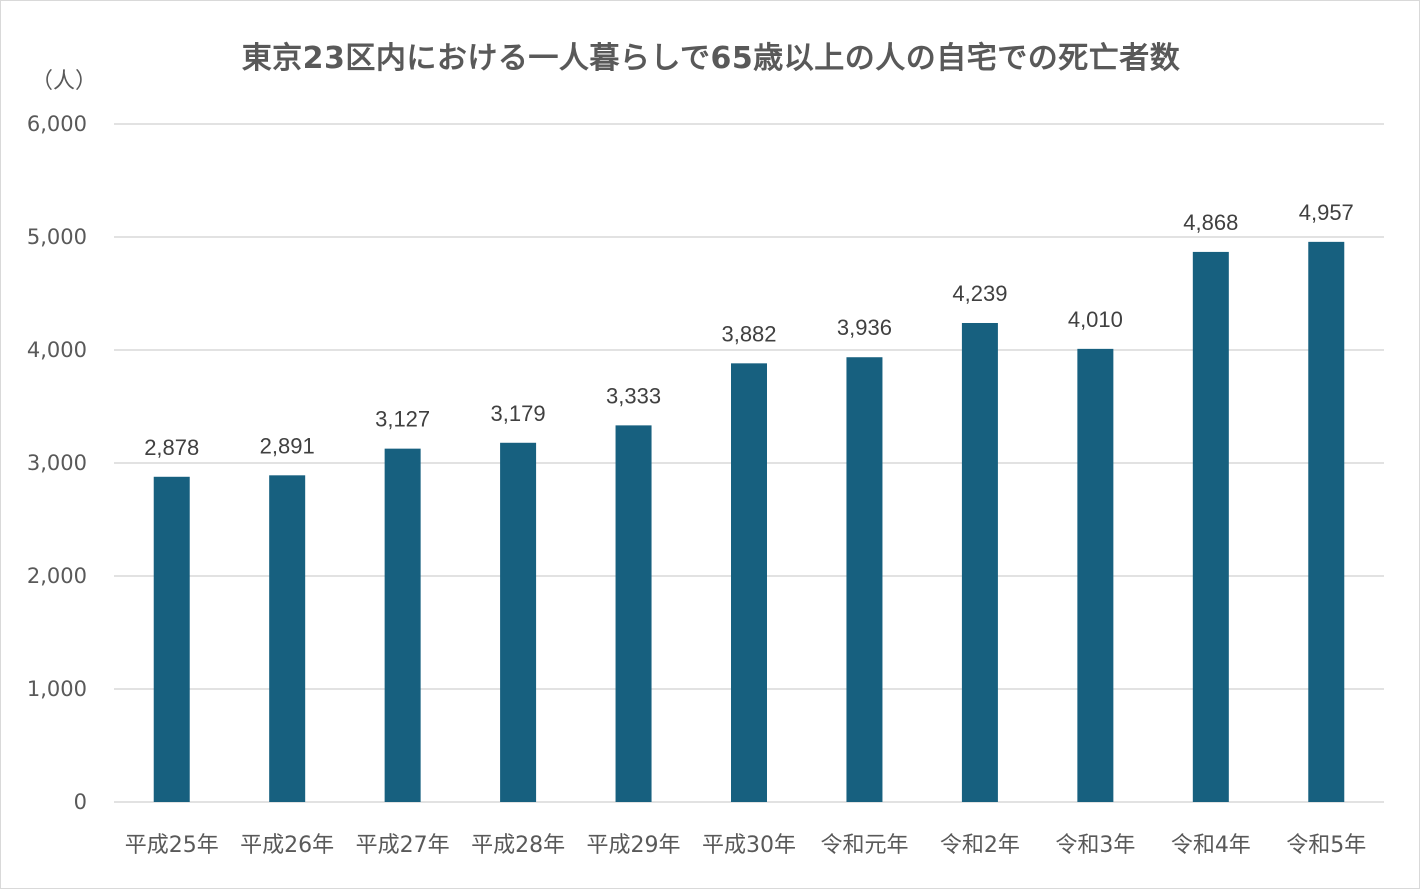 The height and width of the screenshot is (890, 1420). Describe the element at coordinates (864, 327) in the screenshot. I see `data-label: 3,936` at that location.